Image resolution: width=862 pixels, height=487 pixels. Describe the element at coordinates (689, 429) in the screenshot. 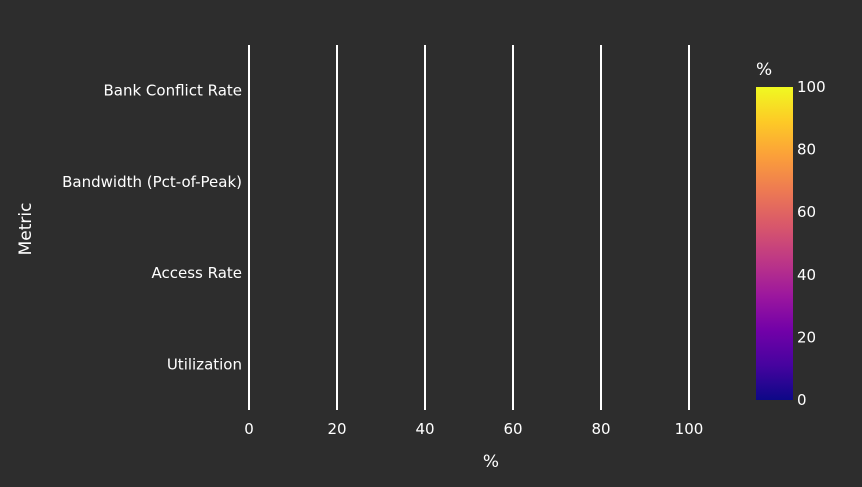

I see `x-tick-label: 100` at that location.